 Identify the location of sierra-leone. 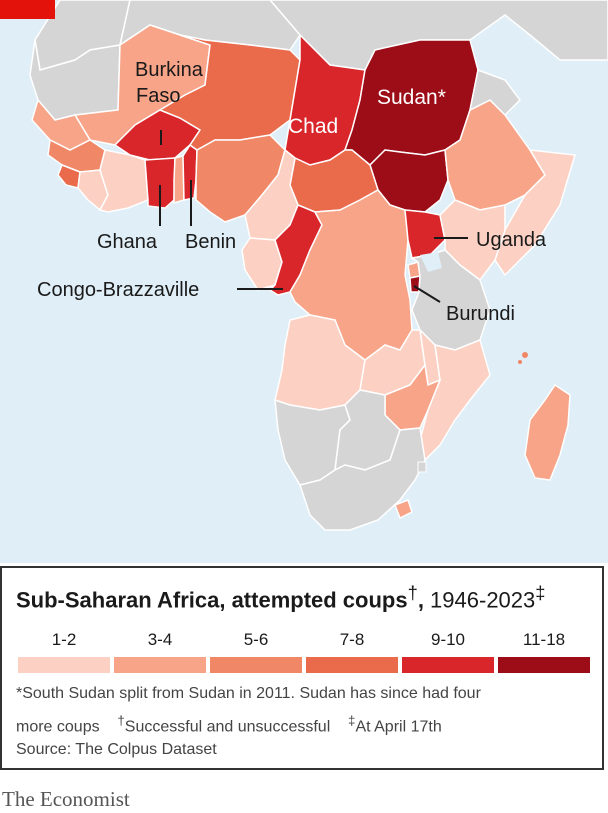
(69, 176).